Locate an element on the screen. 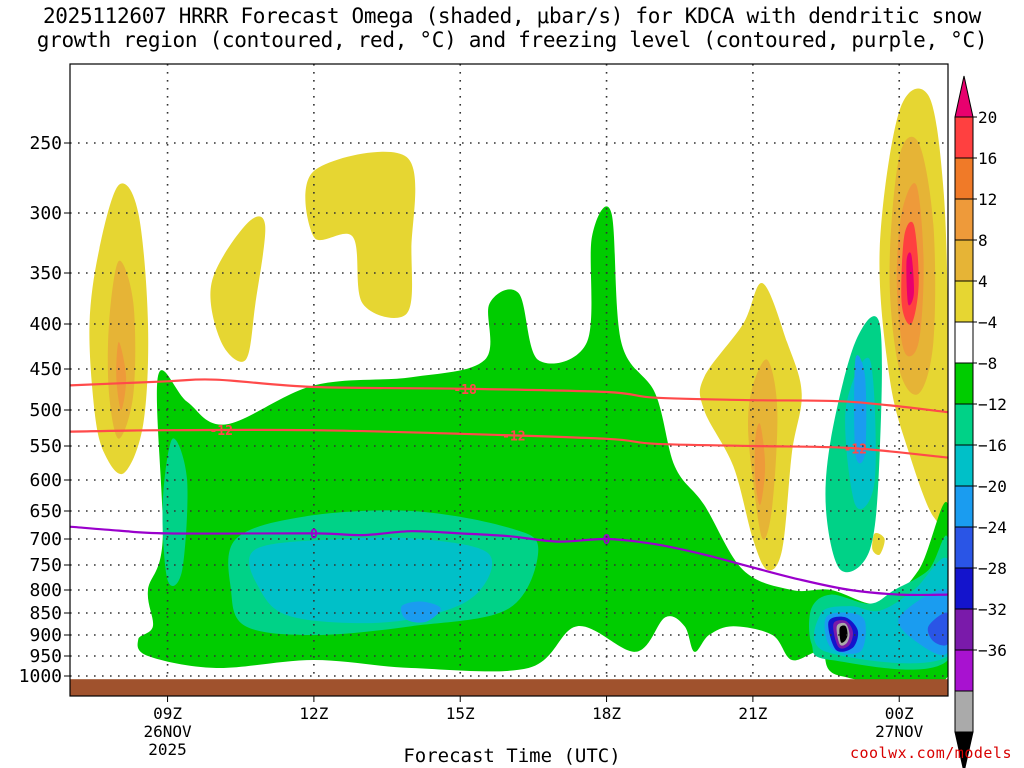 The height and width of the screenshot is (768, 1024). colorbar-label-12: −32 is located at coordinates (992, 609).